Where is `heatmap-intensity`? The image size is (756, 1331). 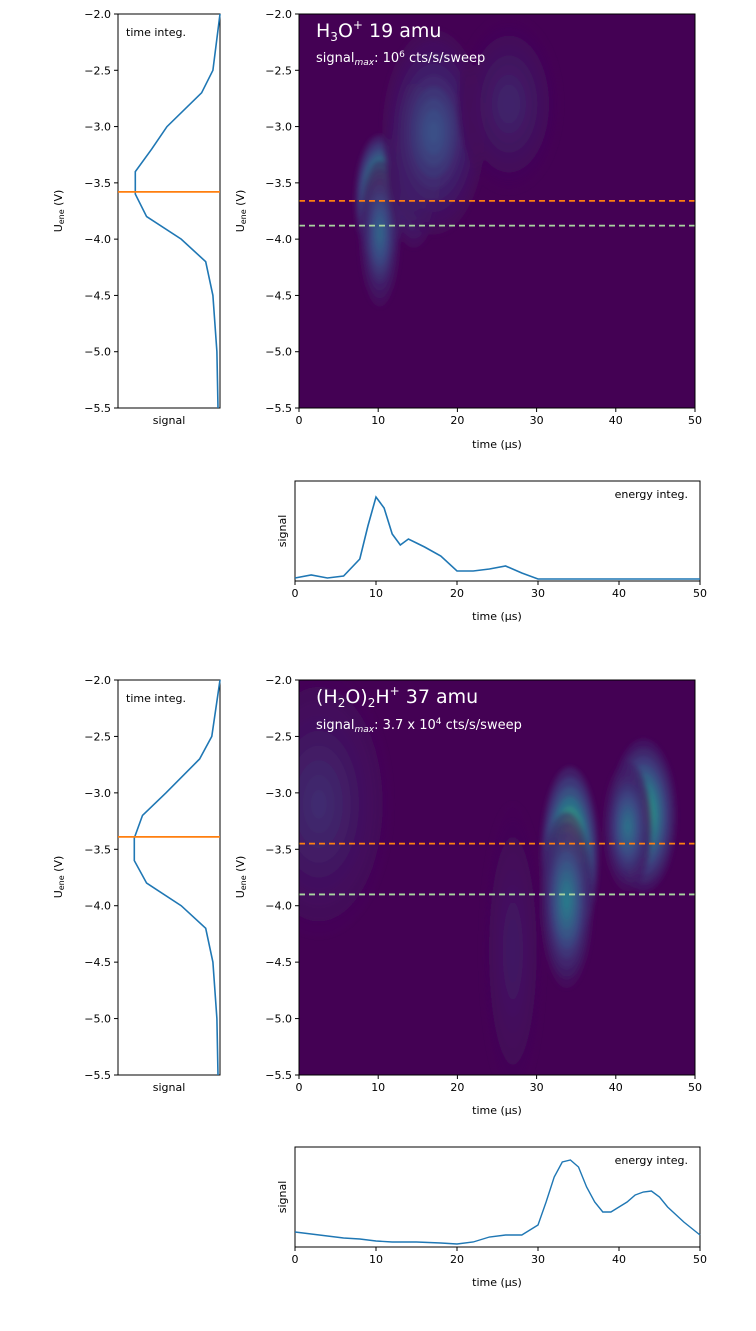
heatmap-intensity is located at coordinates (458, 161).